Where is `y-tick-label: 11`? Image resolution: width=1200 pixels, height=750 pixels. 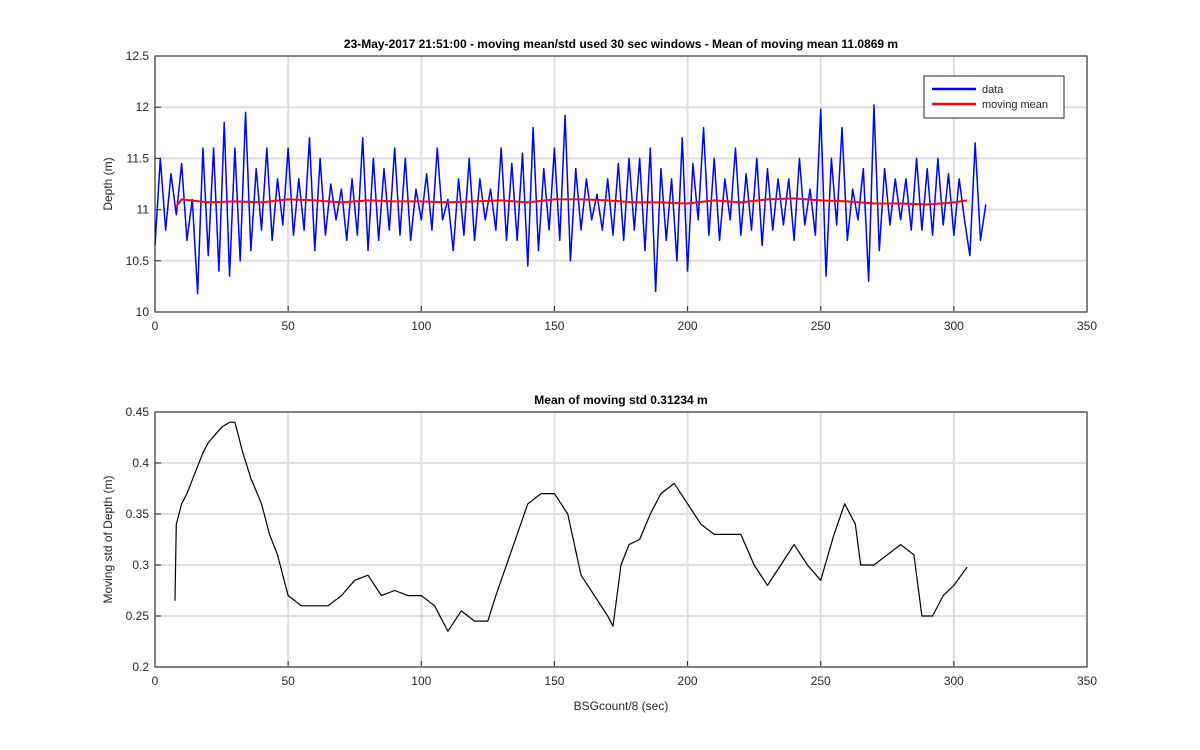
y-tick-label: 11 is located at coordinates (143, 210).